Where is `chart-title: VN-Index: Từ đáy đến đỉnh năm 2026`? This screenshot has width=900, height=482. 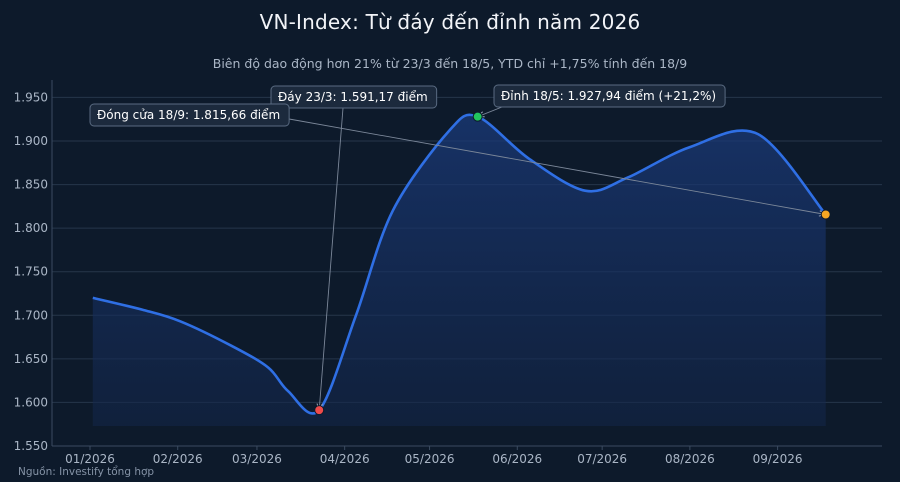
chart-title: VN-Index: Từ đáy đến đỉnh năm 2026 is located at coordinates (450, 22).